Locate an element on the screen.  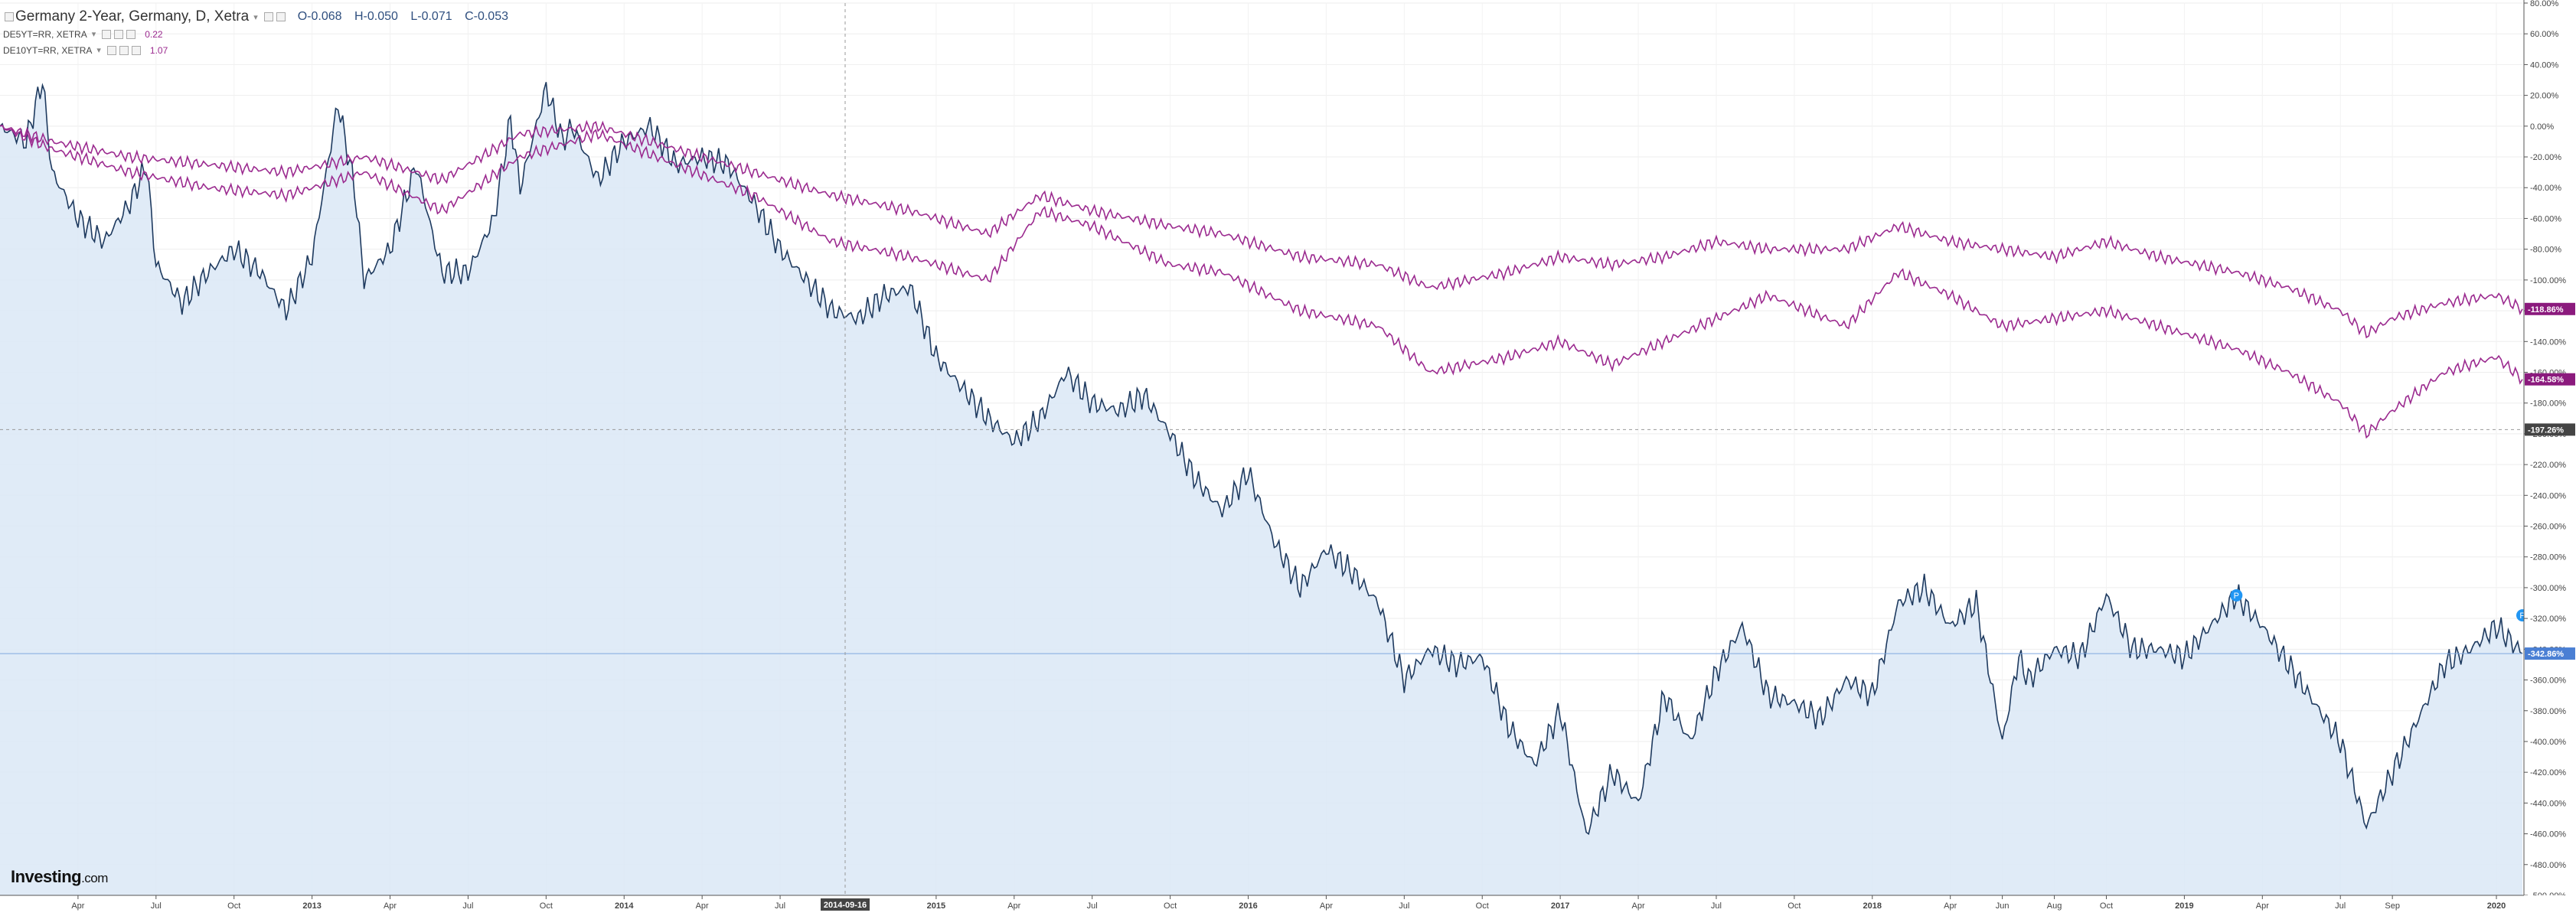
price-axis-label: -220.00% is located at coordinates (2548, 465).